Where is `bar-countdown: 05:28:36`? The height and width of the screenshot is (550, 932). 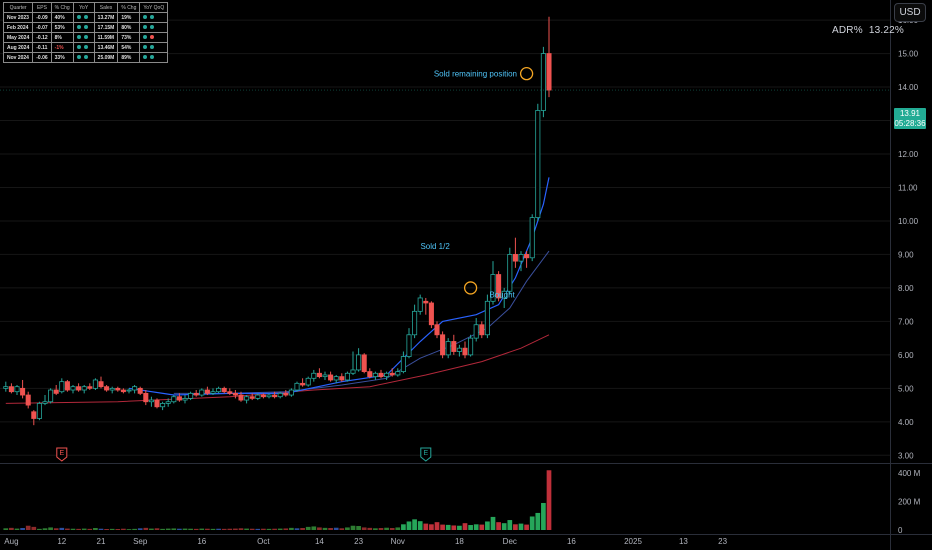 bar-countdown: 05:28:36 is located at coordinates (910, 123).